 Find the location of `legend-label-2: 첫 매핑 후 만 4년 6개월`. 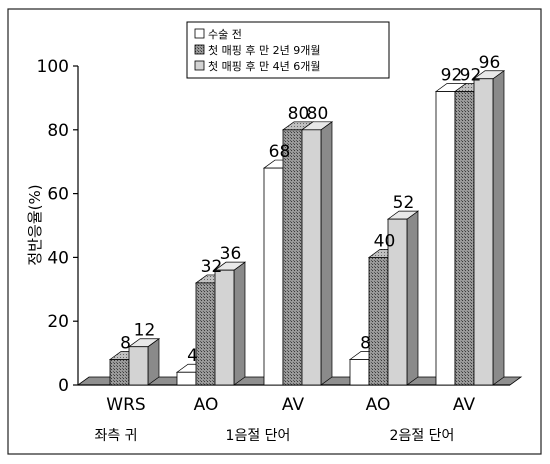

legend-label-2: 첫 매핑 후 만 4년 6개월 is located at coordinates (264, 66).